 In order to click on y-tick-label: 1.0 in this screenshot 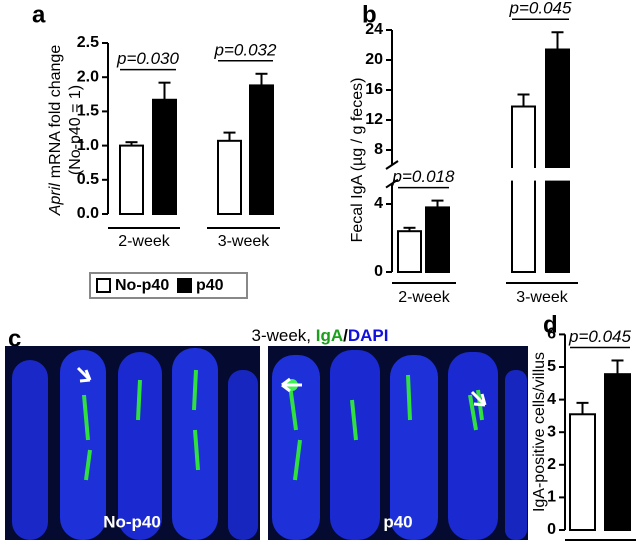, I will do `click(88, 145)`.